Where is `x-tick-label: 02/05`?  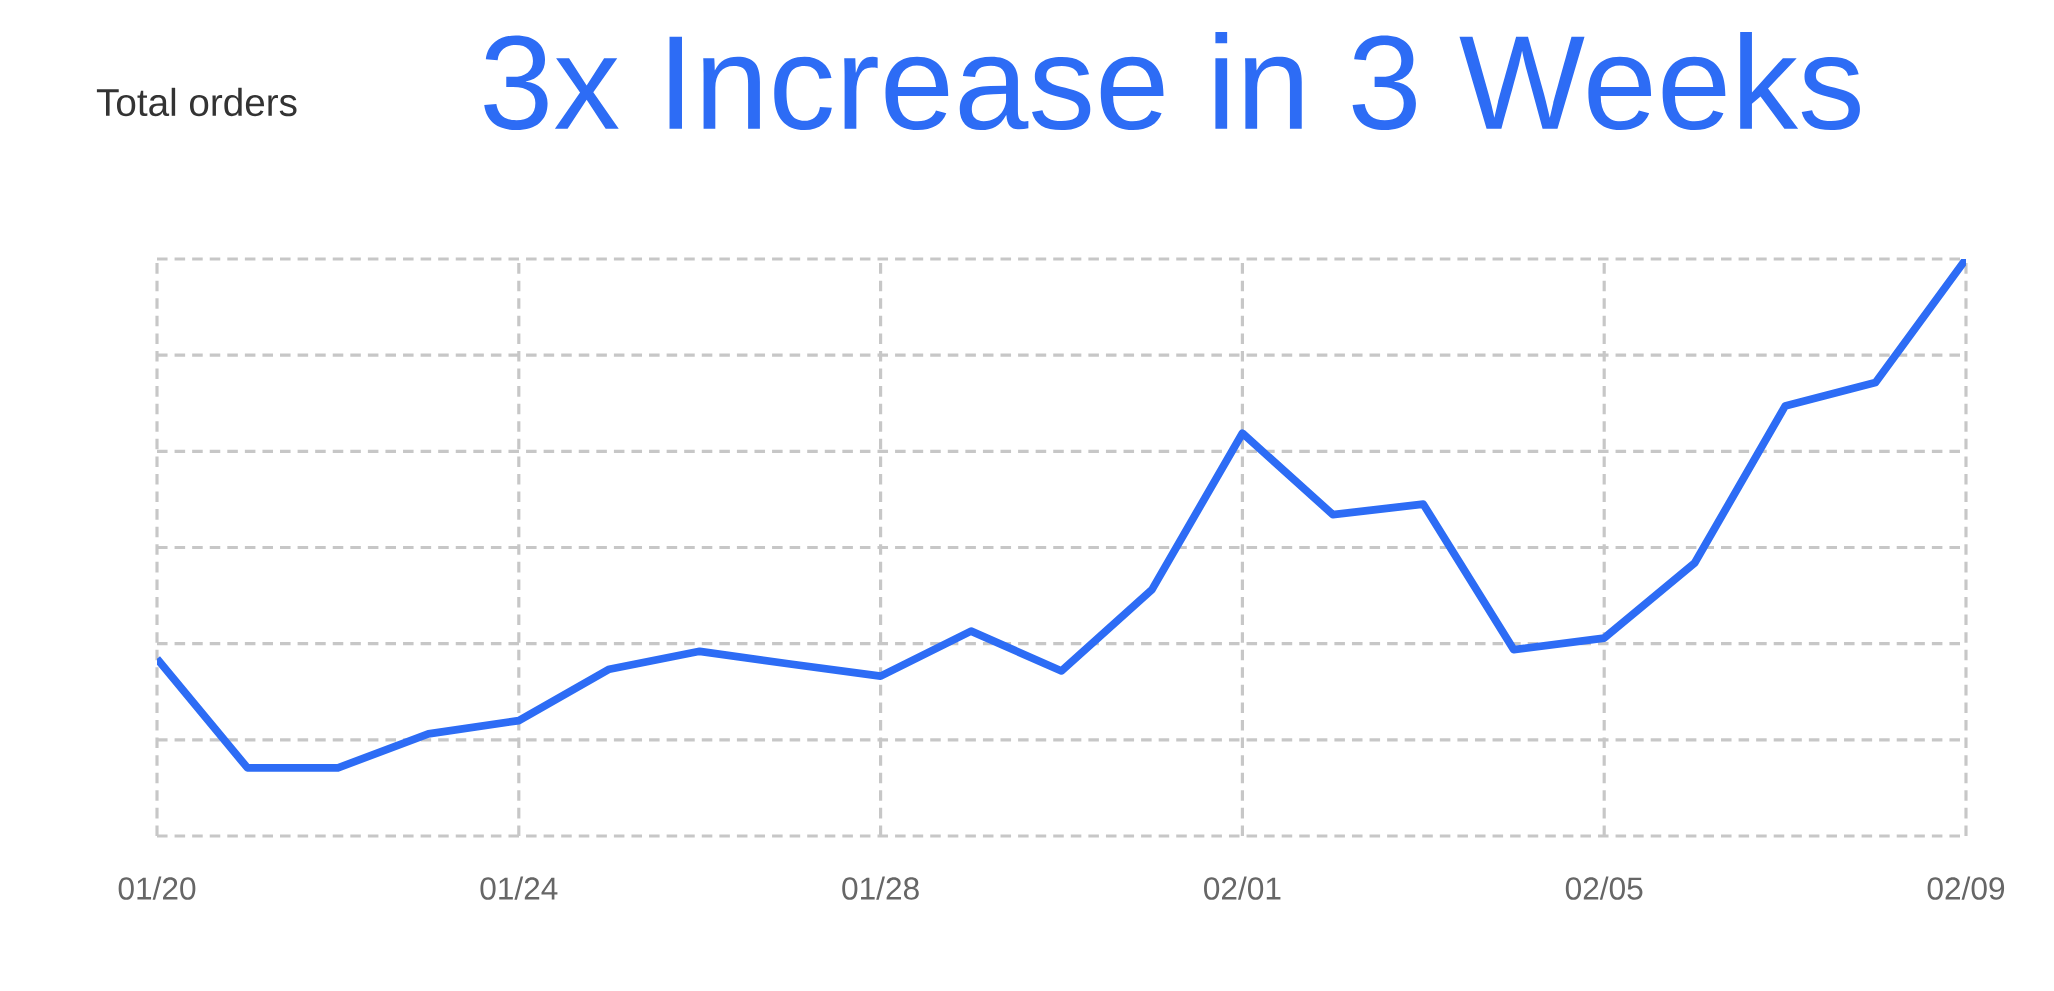
x-tick-label: 02/05 is located at coordinates (1604, 888).